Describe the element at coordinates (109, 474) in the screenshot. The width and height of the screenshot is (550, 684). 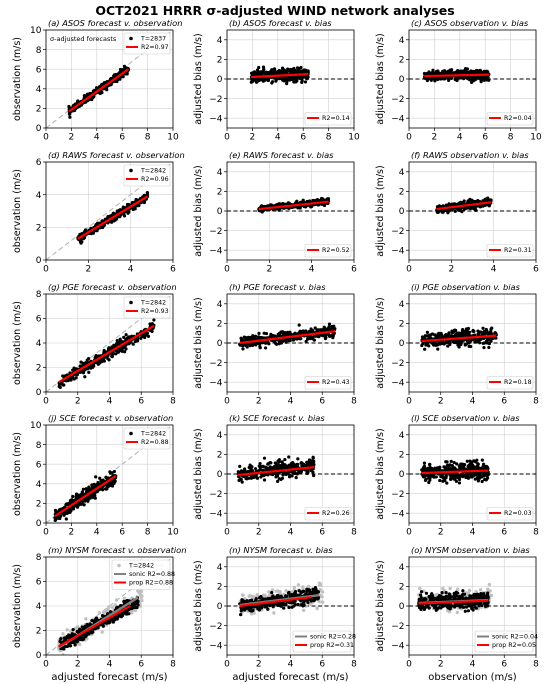
I see `axes-frame` at that location.